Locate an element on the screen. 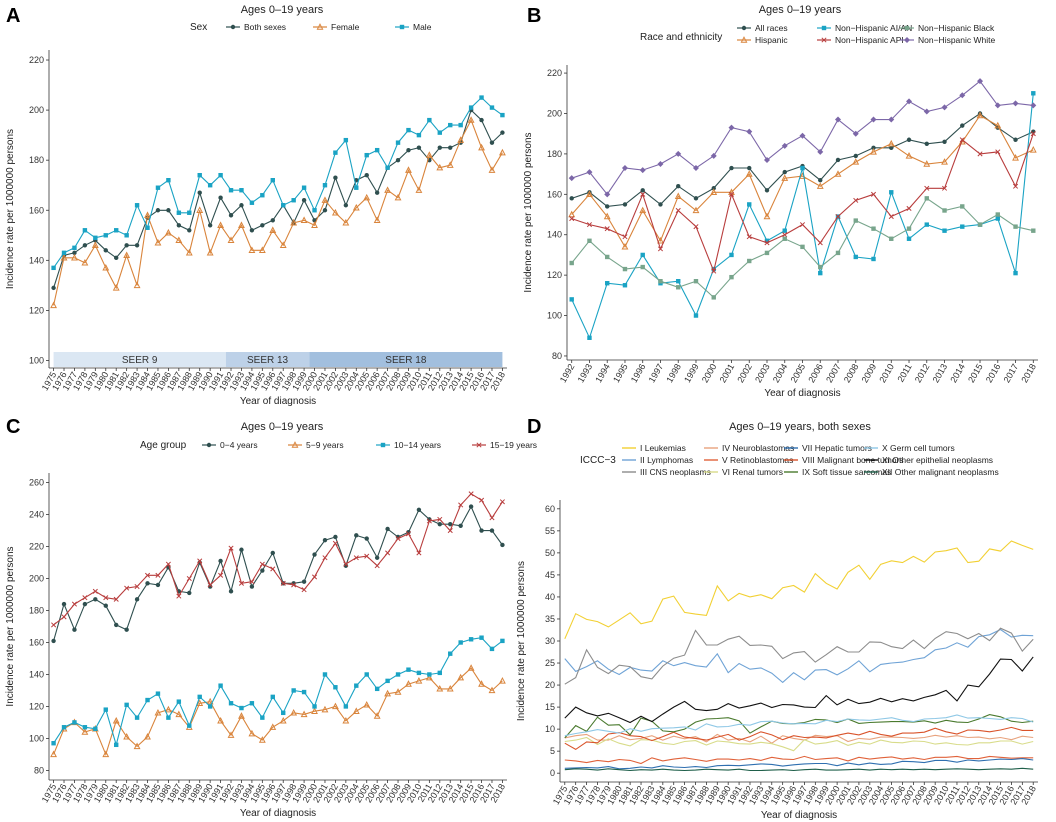 Image resolution: width=1056 pixels, height=822 pixels. y-tick-label: 200 is located at coordinates (554, 113).